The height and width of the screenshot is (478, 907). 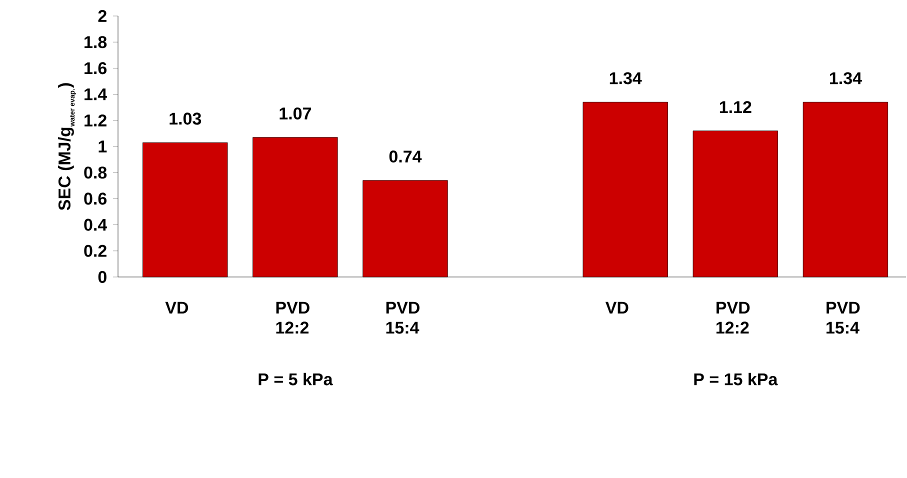 I want to click on y-tick-label: 0, so click(x=102, y=277).